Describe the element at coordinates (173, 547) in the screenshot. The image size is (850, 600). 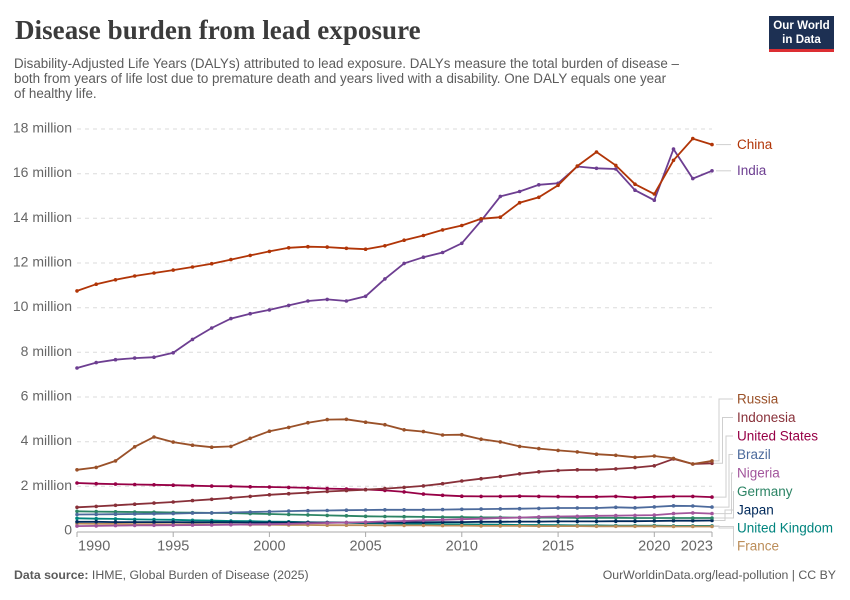
I see `svg-text: 1995` at that location.